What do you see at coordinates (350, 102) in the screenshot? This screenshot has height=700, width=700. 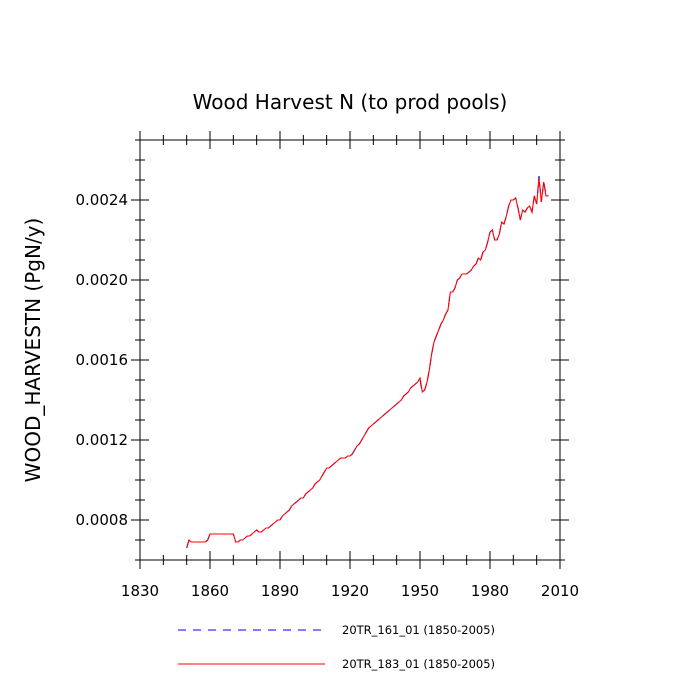 I see `chart-title: Wood Harvest N (to prod pools)` at bounding box center [350, 102].